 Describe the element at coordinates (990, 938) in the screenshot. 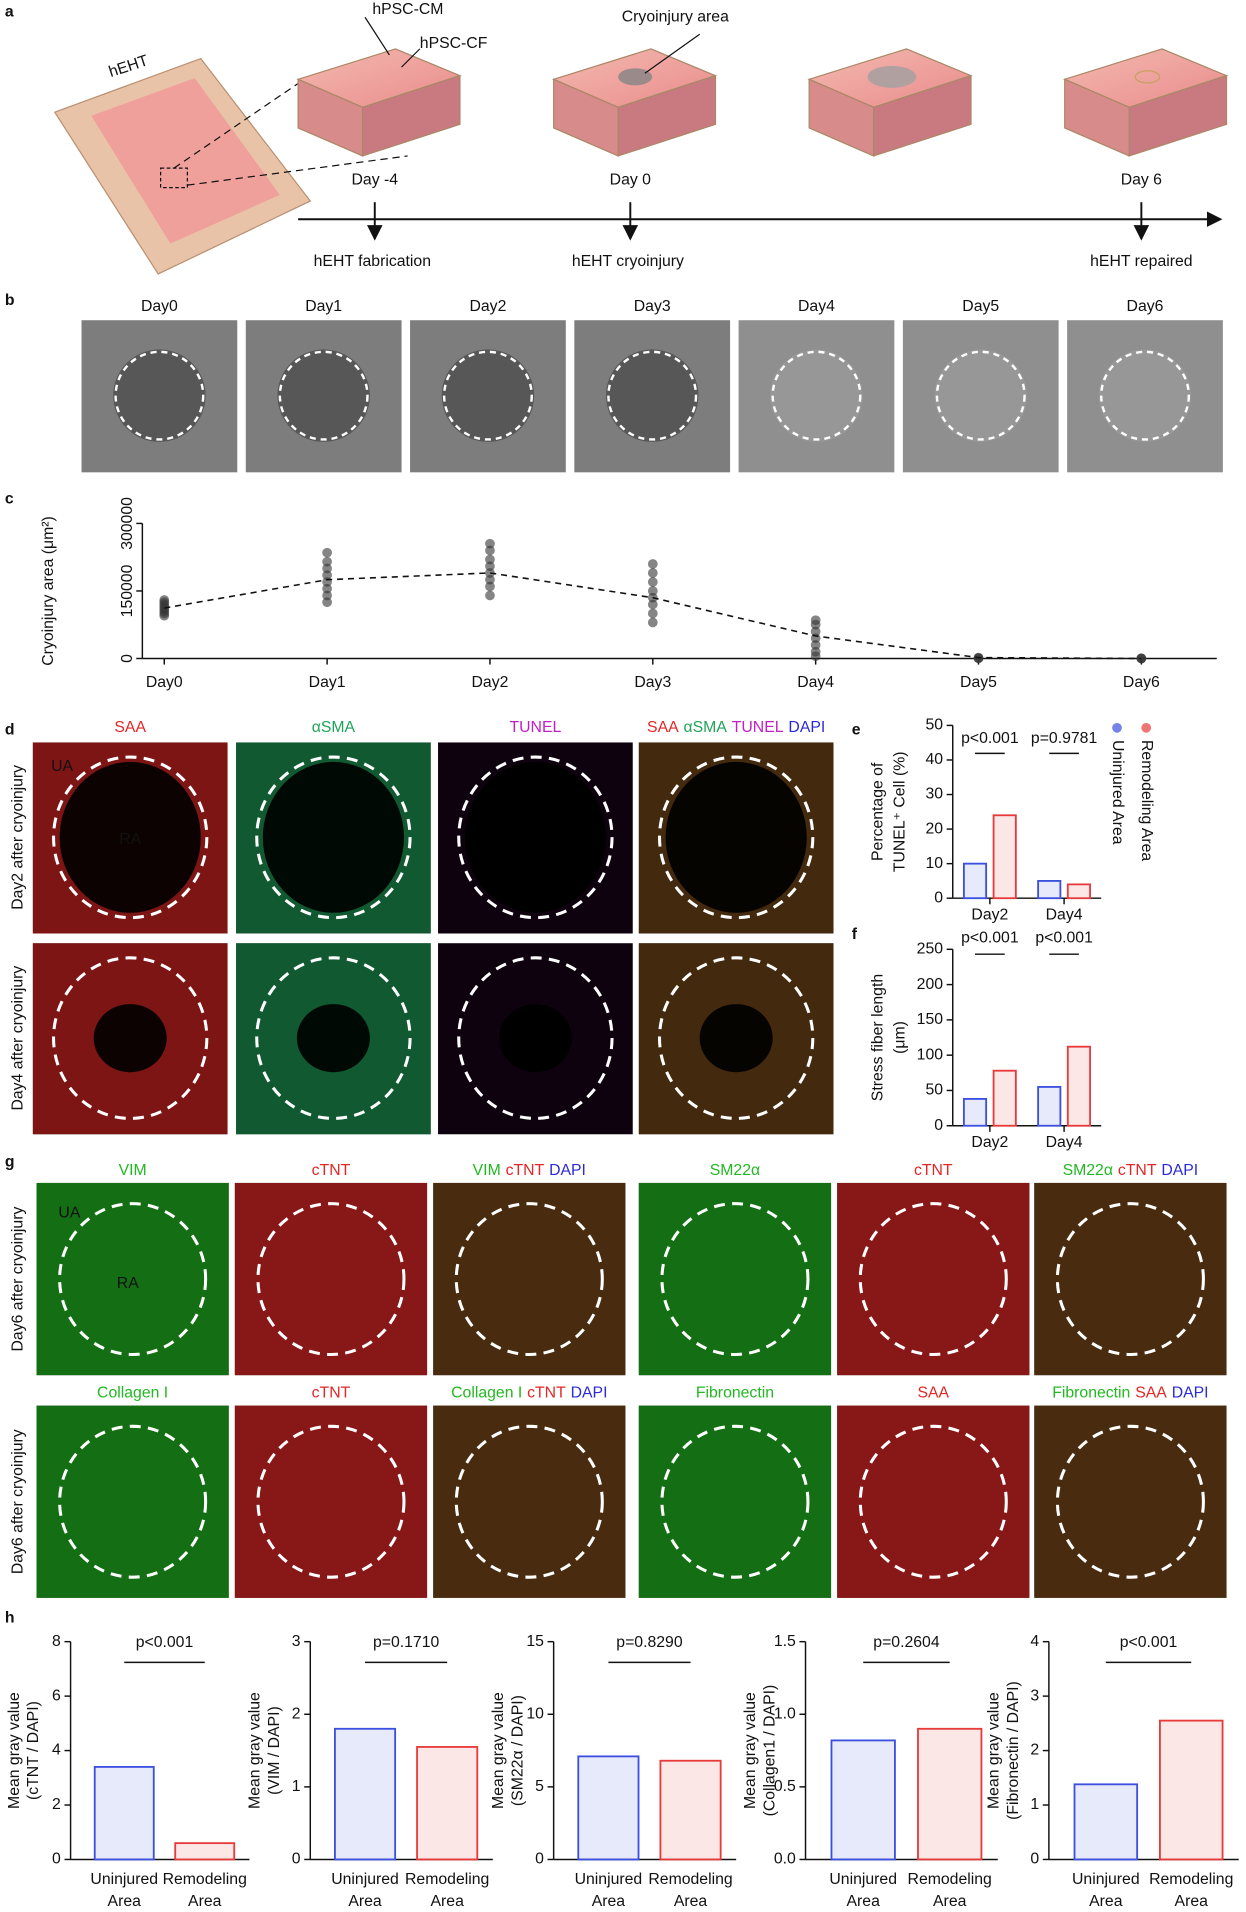

I see `p-value: p<0.001` at that location.